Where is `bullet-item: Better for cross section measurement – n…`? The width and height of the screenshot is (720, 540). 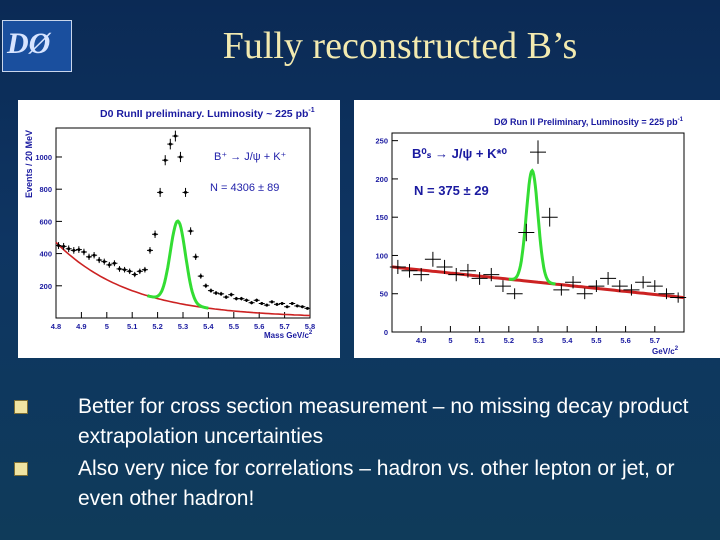 bullet-item: Better for cross section measurement – n… is located at coordinates (364, 422).